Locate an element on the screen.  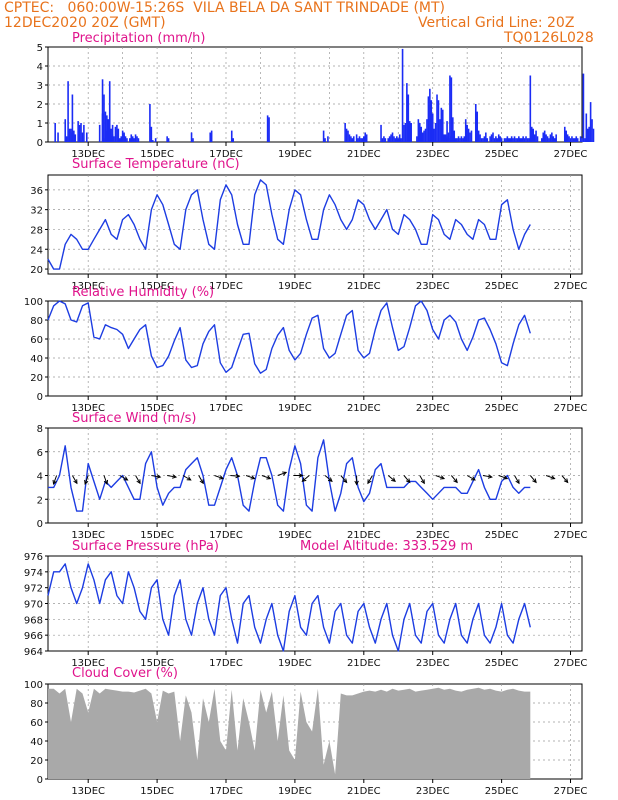
pres-ytick-label: 972 is located at coordinates (33, 589).